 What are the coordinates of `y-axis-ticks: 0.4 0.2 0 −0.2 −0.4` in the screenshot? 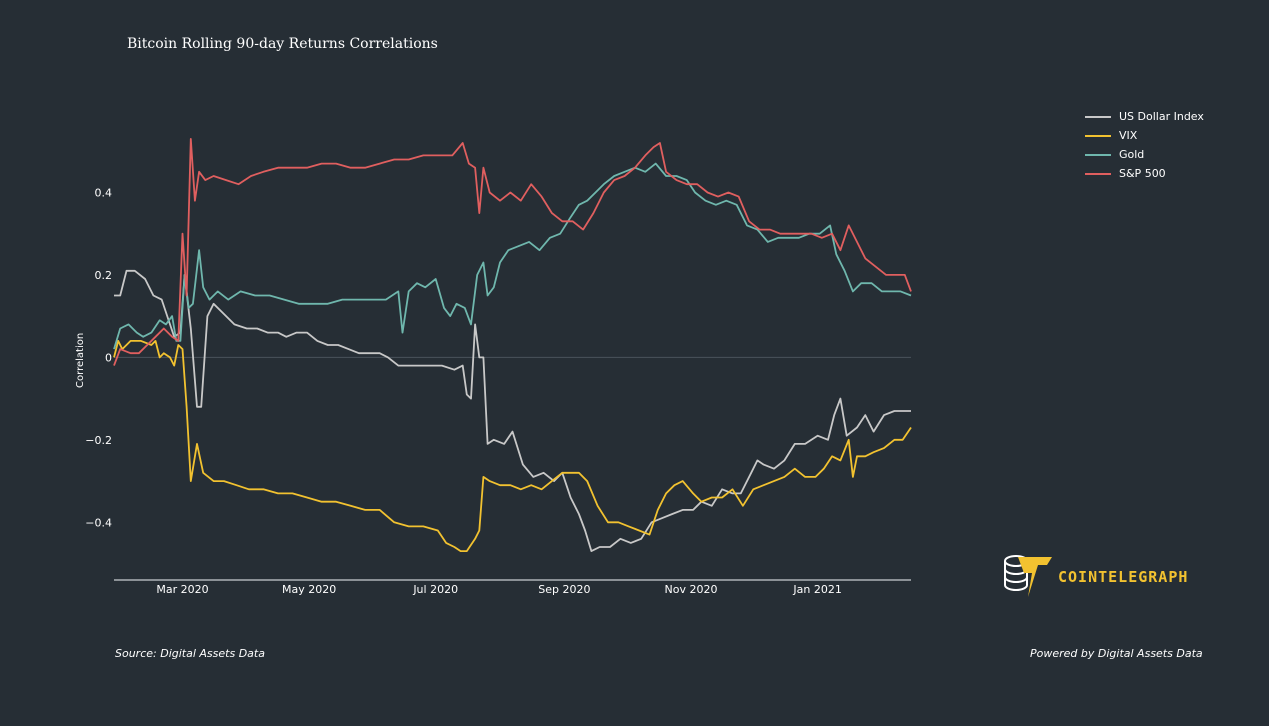 It's located at (98, 357).